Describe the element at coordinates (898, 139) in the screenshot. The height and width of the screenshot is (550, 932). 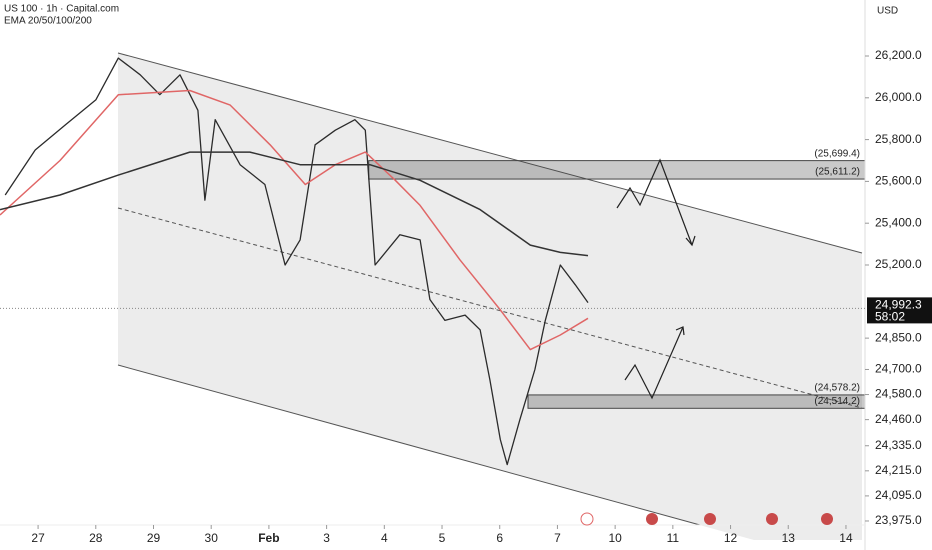
I see `y-tick-label: 25,800.0` at that location.